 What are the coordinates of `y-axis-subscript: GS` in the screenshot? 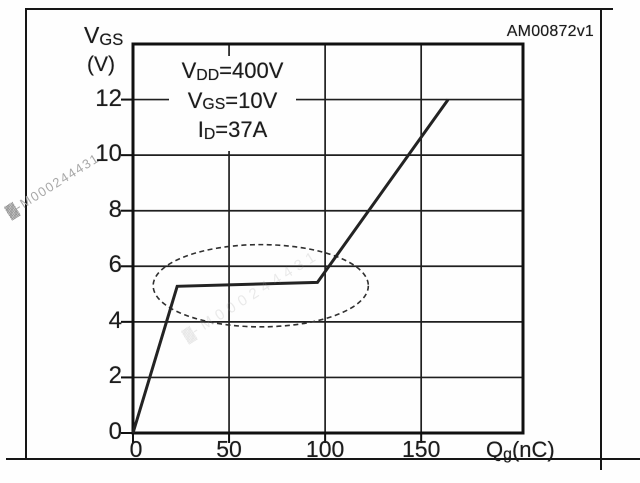 It's located at (111, 39).